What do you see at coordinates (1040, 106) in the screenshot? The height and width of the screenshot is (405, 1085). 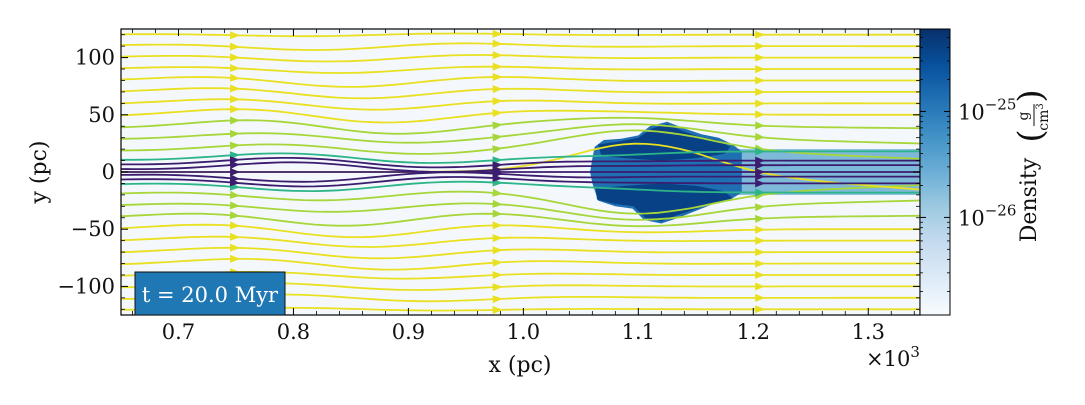 I see `colorbar-units-denominator-exponent: 3` at bounding box center [1040, 106].